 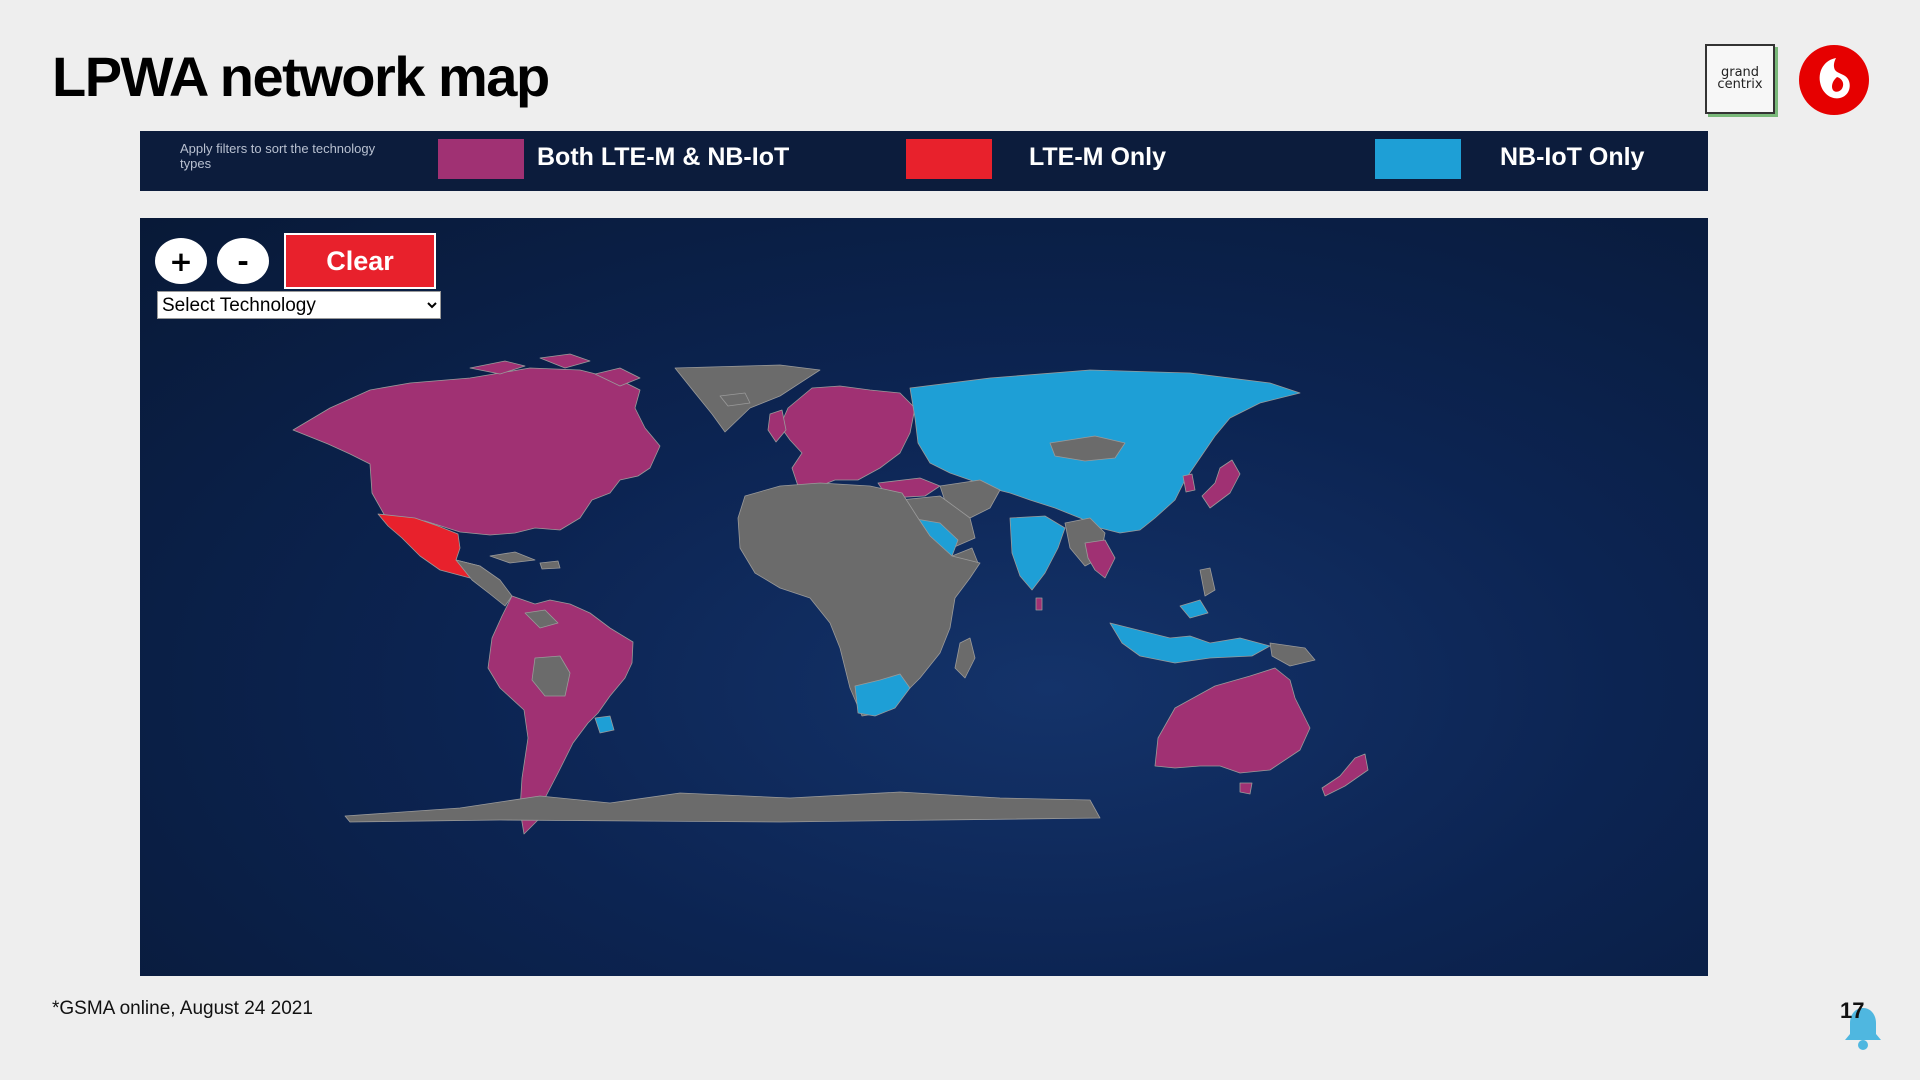 What do you see at coordinates (1037, 553) in the screenshot?
I see `region-india` at bounding box center [1037, 553].